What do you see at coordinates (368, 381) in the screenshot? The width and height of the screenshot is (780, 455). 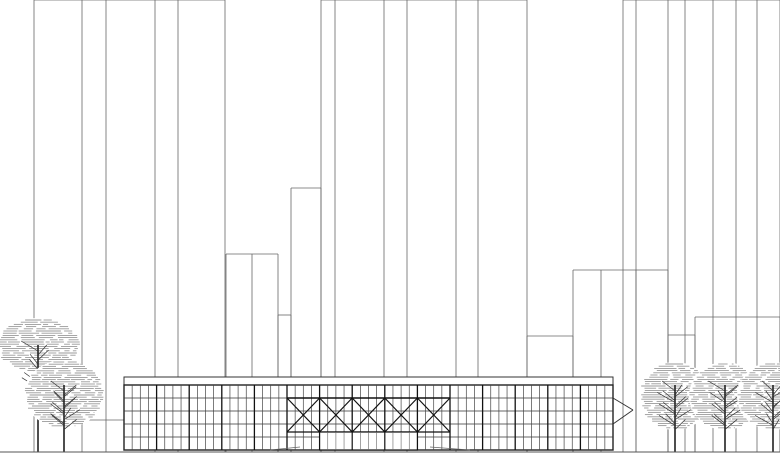 I see `roof-fascia` at bounding box center [368, 381].